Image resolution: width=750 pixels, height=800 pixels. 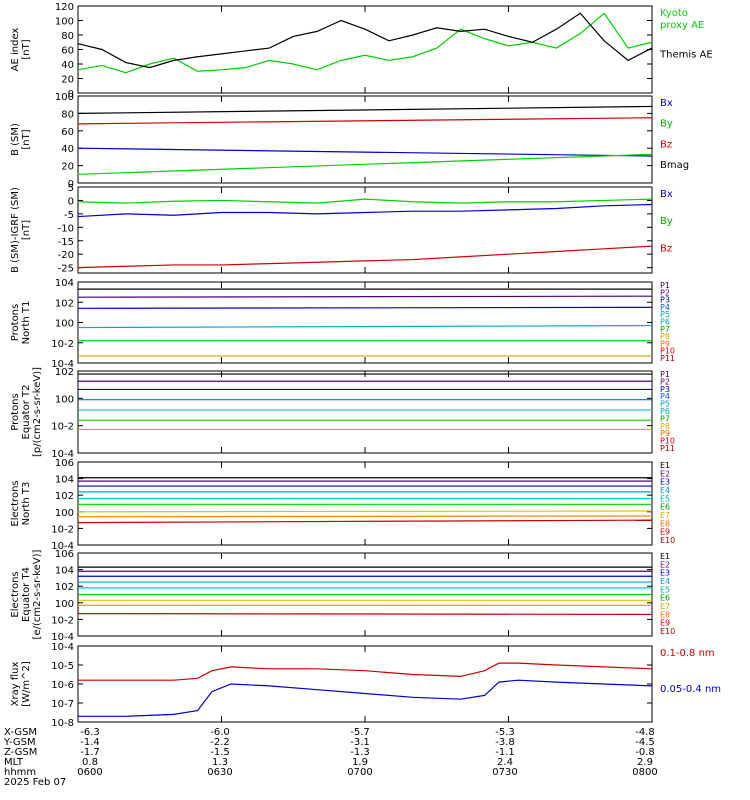 What do you see at coordinates (67, 51) in the screenshot?
I see `y-tick-label: 60` at bounding box center [67, 51].